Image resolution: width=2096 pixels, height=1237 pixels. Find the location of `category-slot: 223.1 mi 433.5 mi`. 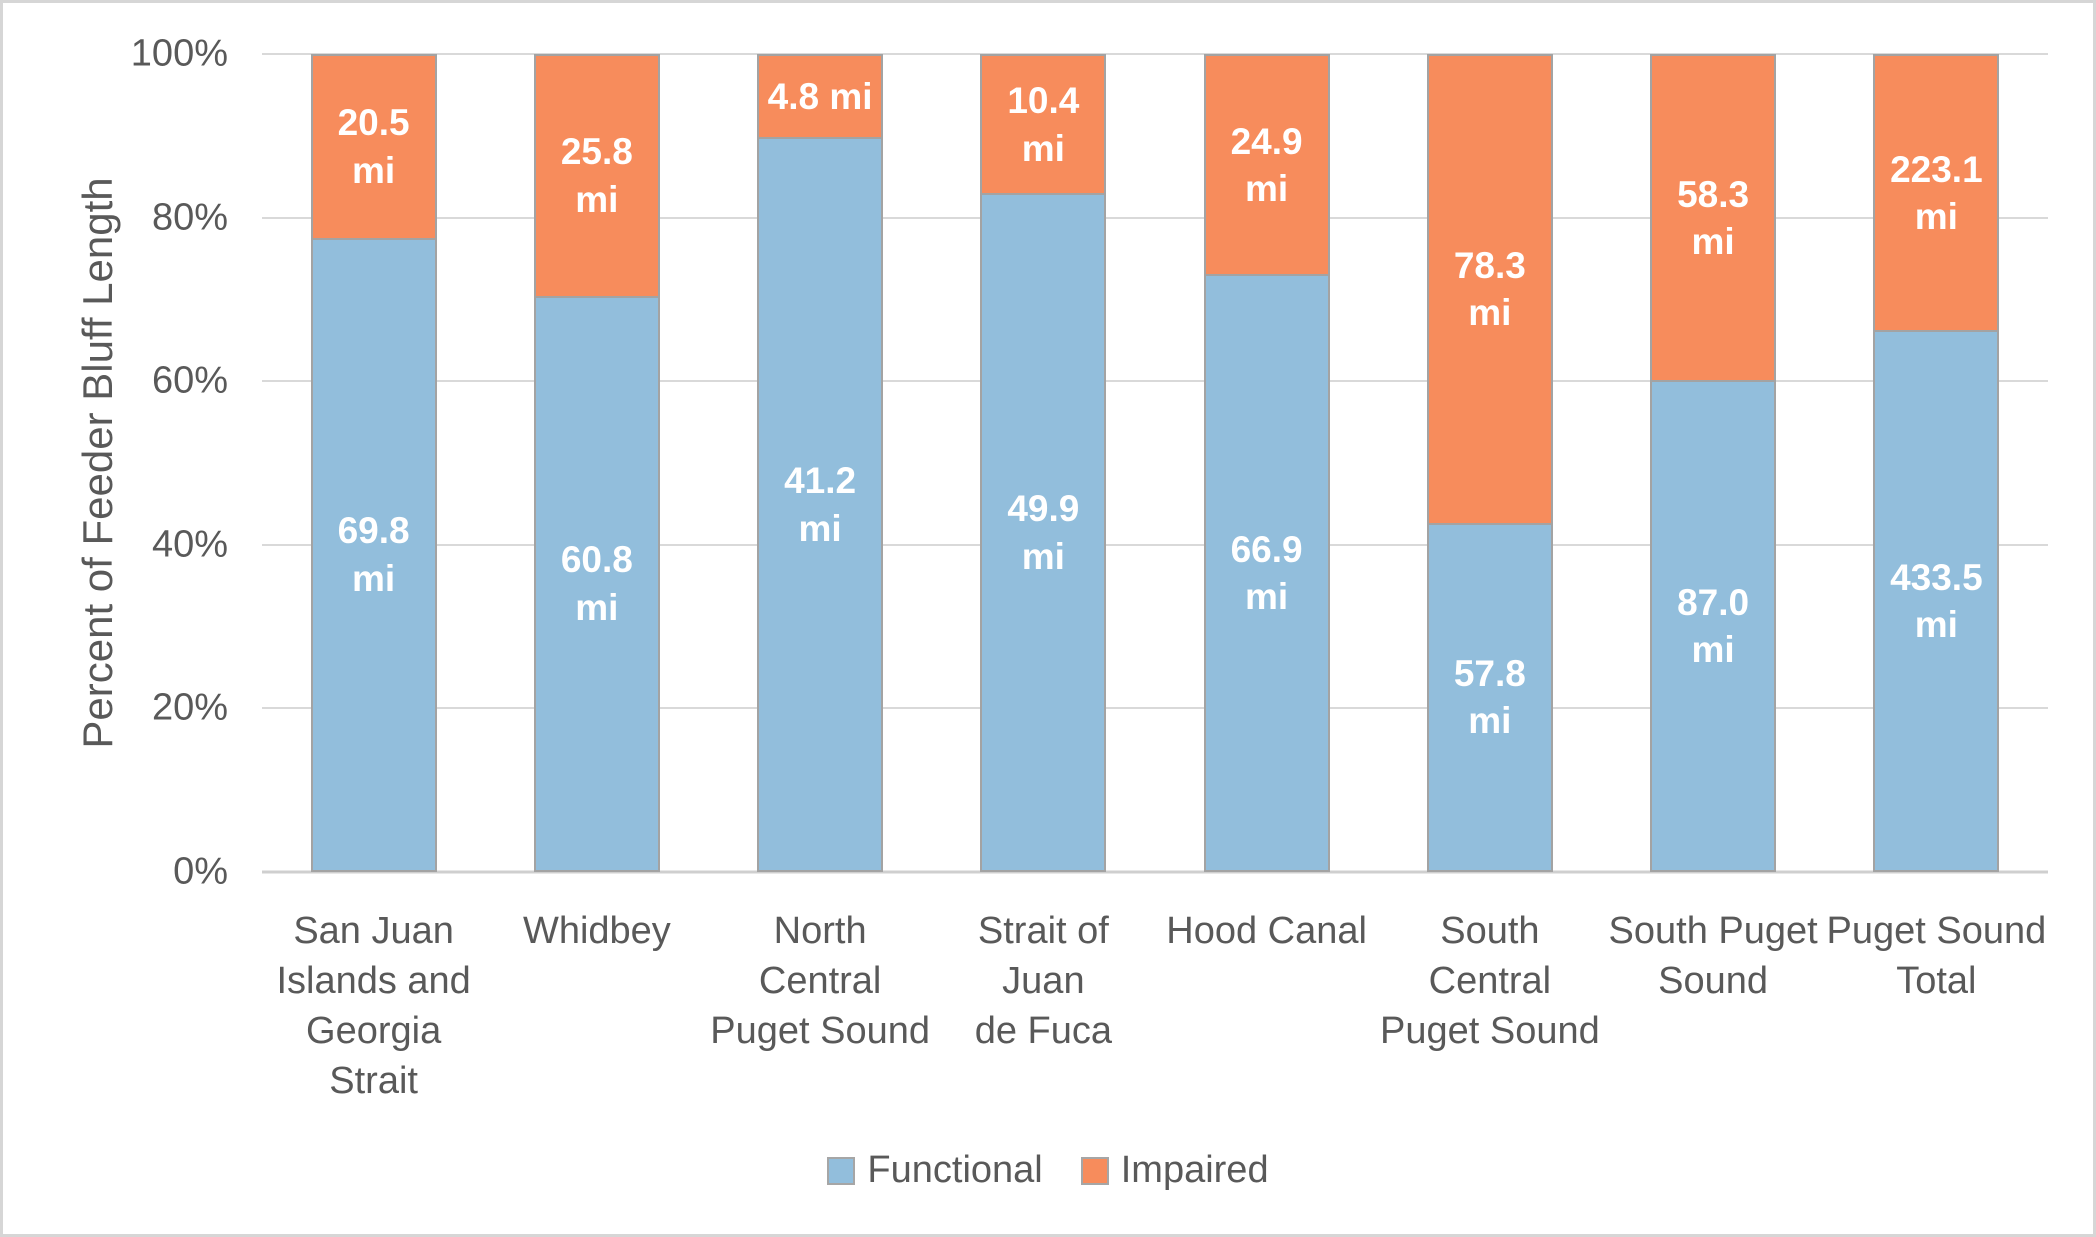

category-slot: 223.1 mi 433.5 mi is located at coordinates (1936, 463).